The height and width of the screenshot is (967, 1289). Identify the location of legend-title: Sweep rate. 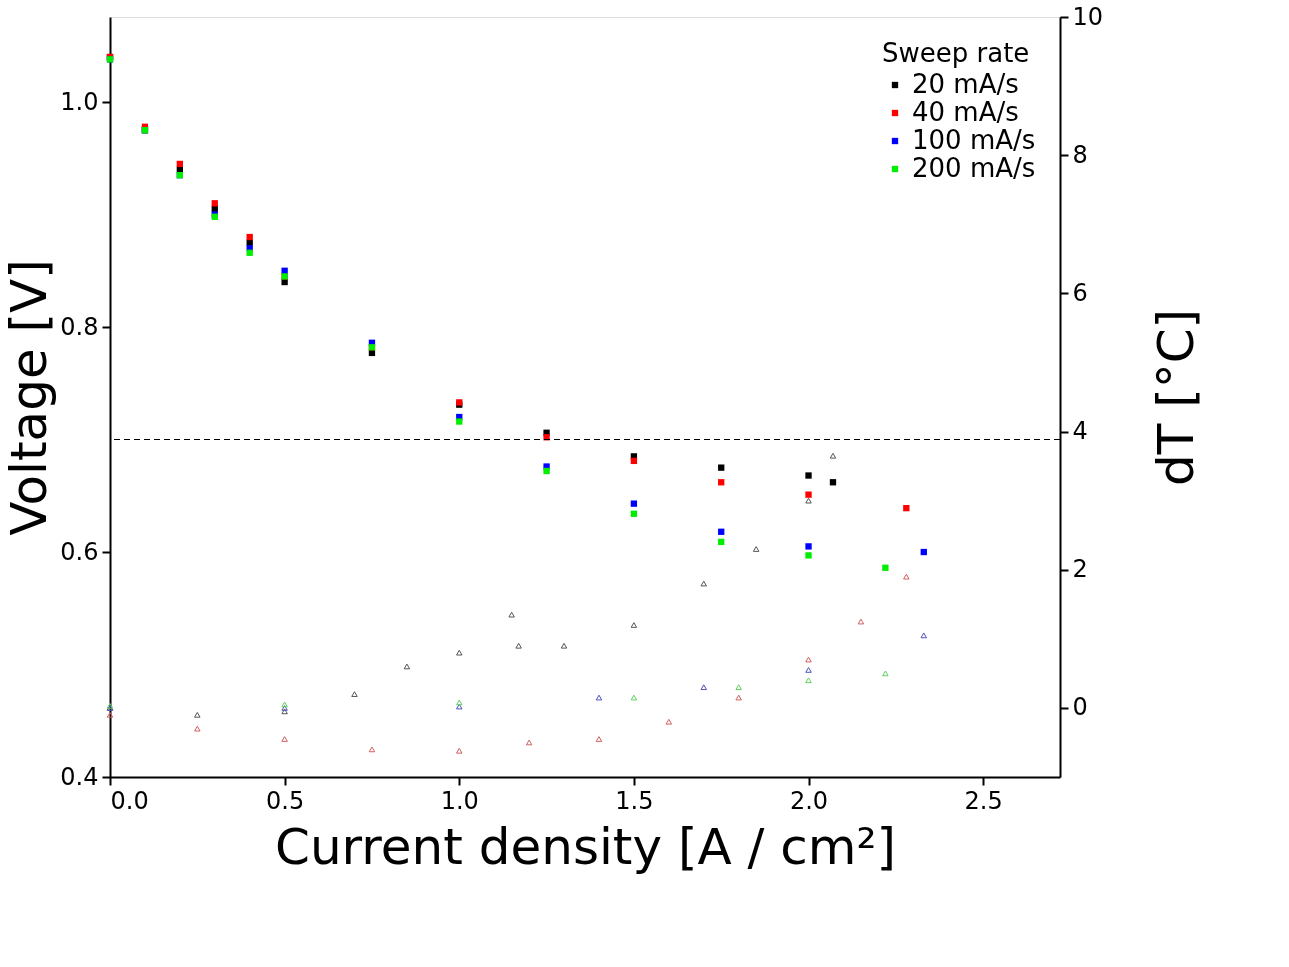
(956, 53).